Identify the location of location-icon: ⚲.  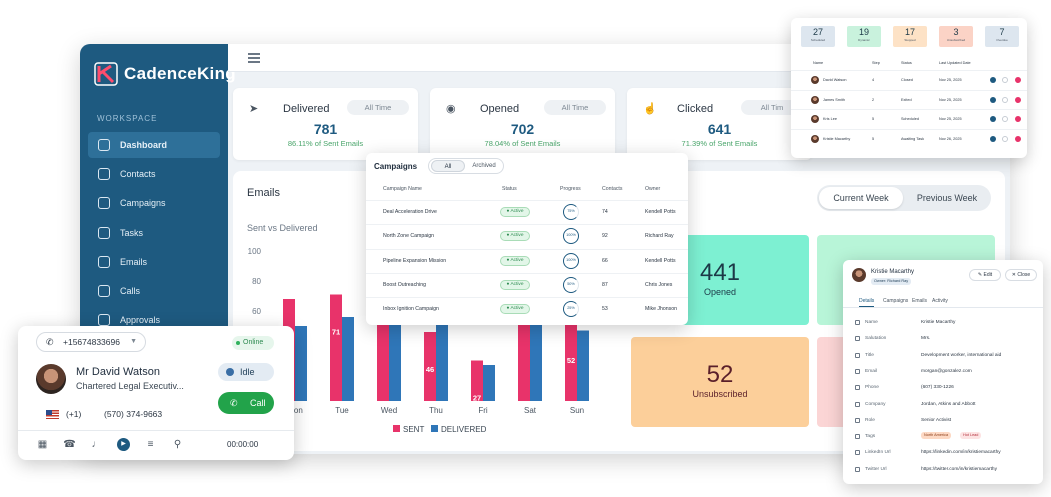
(177, 444).